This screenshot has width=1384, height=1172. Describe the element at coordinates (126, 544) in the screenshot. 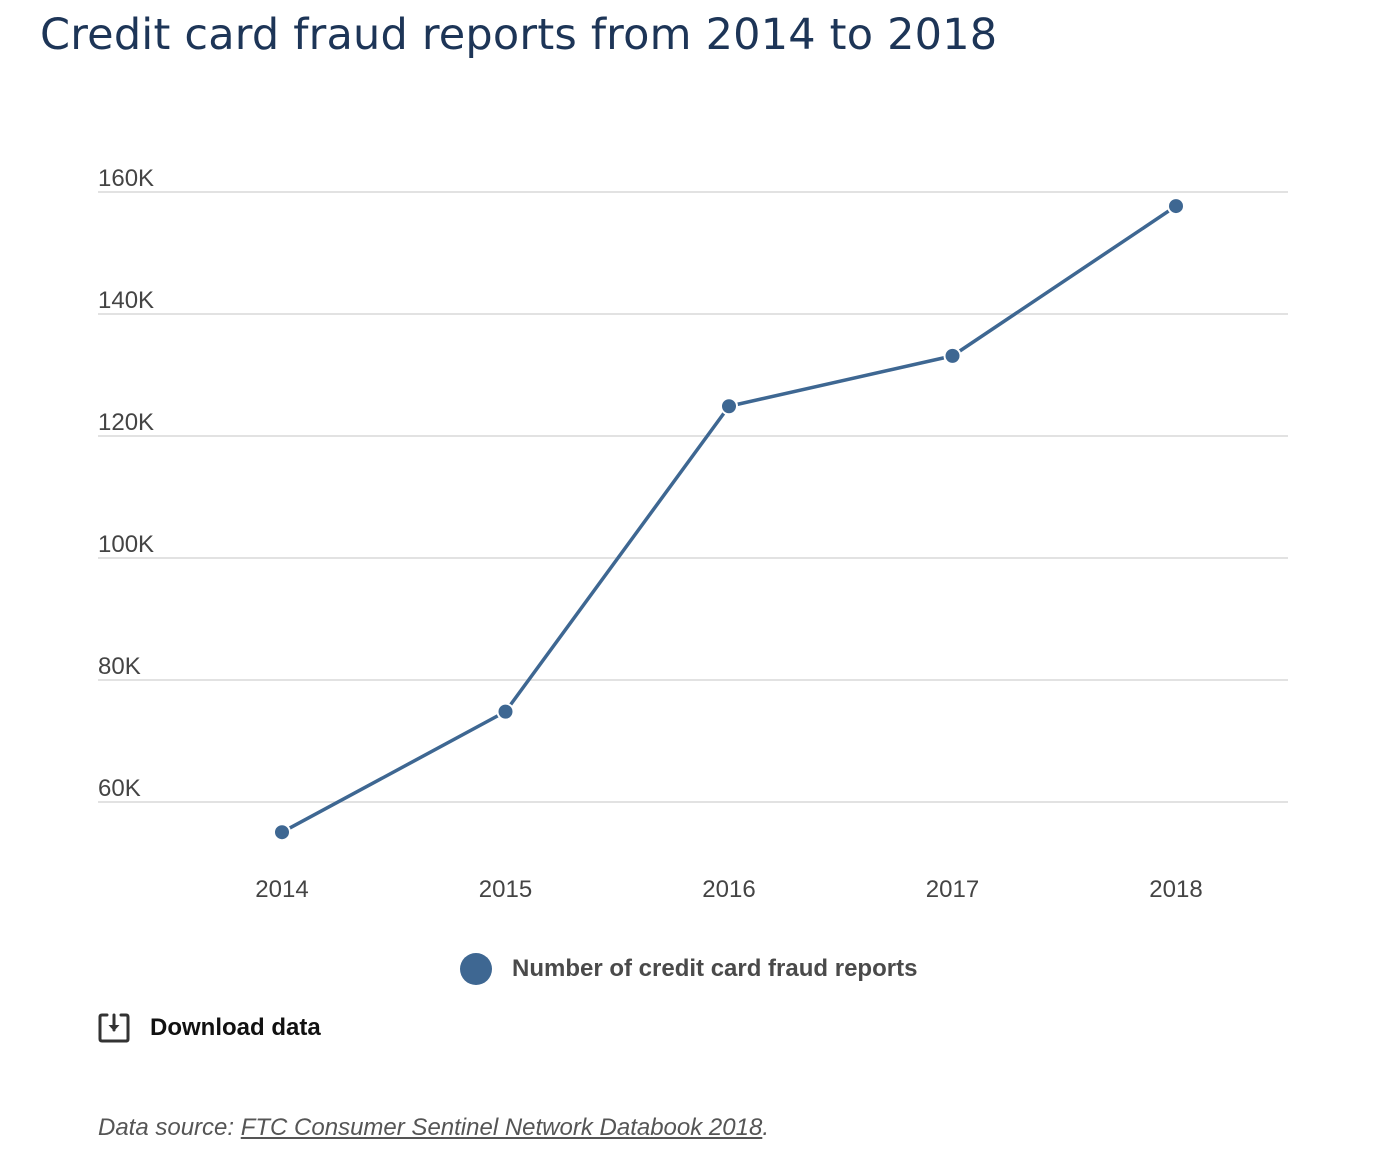

I see `y-tick-label: 100K` at that location.